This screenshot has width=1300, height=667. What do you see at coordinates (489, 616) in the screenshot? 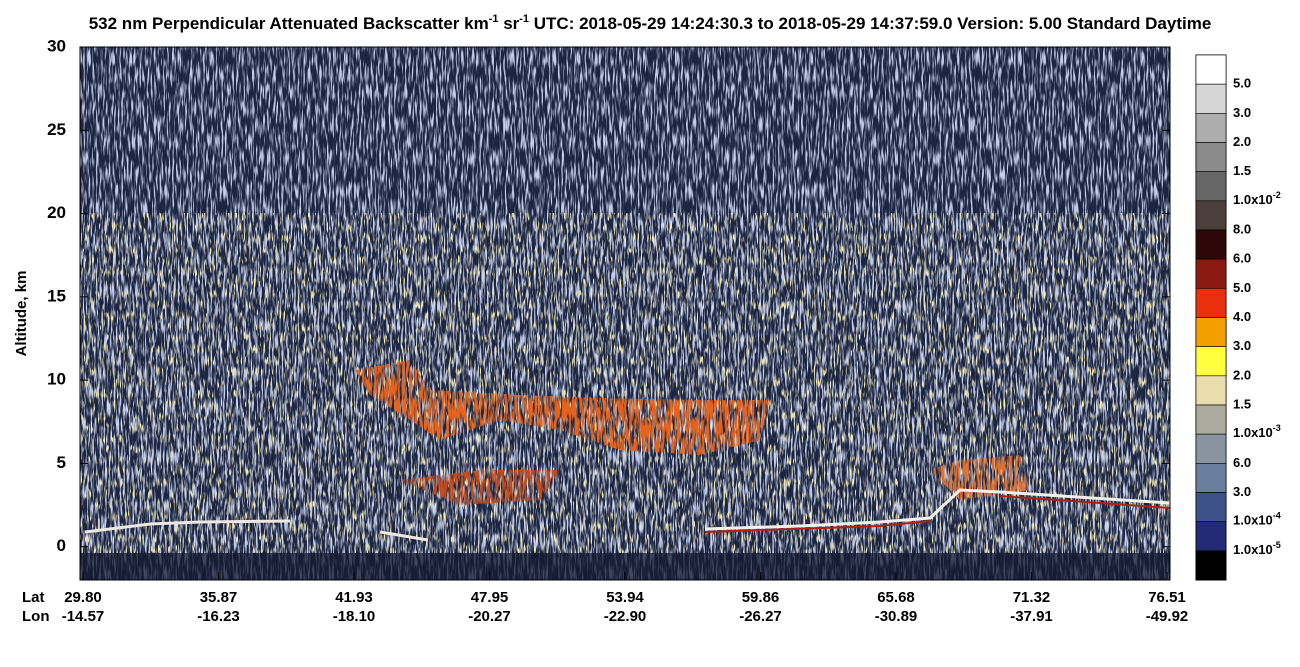
I see `lon-label: -20.27` at bounding box center [489, 616].